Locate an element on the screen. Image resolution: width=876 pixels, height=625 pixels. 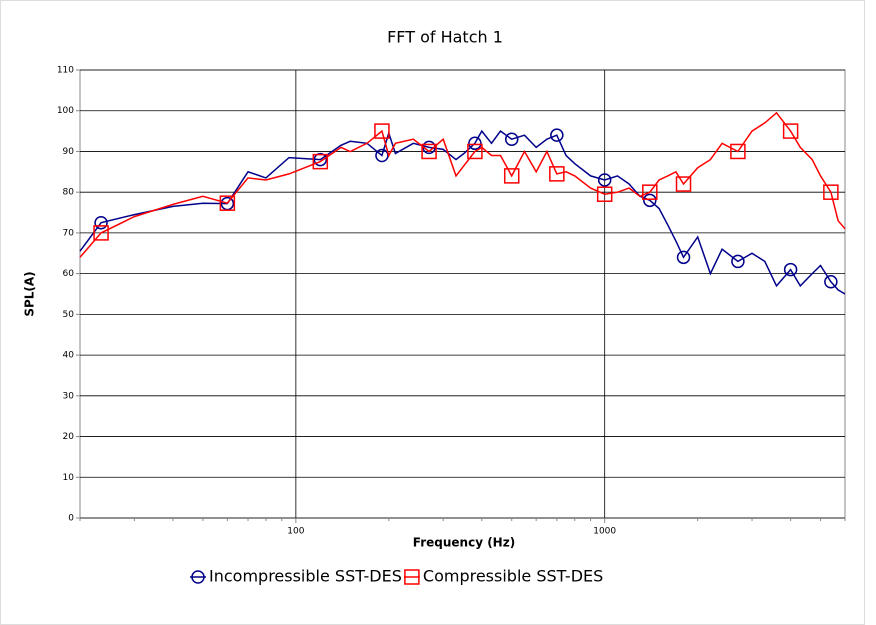
y-tick-label: 30 is located at coordinates (69, 396).